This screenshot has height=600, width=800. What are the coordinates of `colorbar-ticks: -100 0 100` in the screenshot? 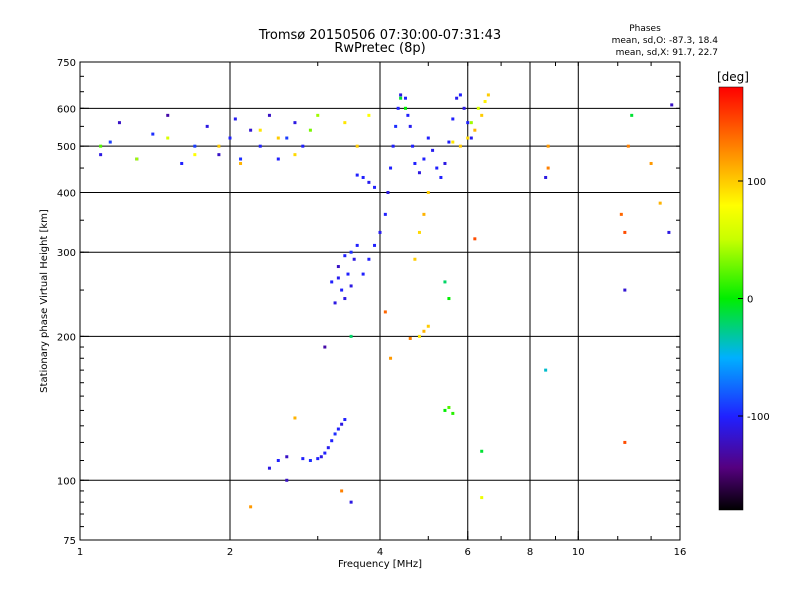 It's located at (754, 300).